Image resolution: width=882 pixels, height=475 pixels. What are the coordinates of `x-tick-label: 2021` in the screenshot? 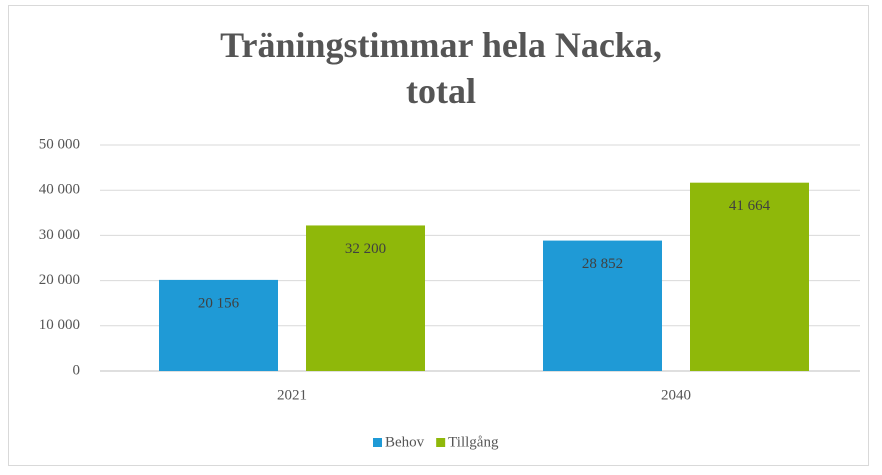 It's located at (292, 395).